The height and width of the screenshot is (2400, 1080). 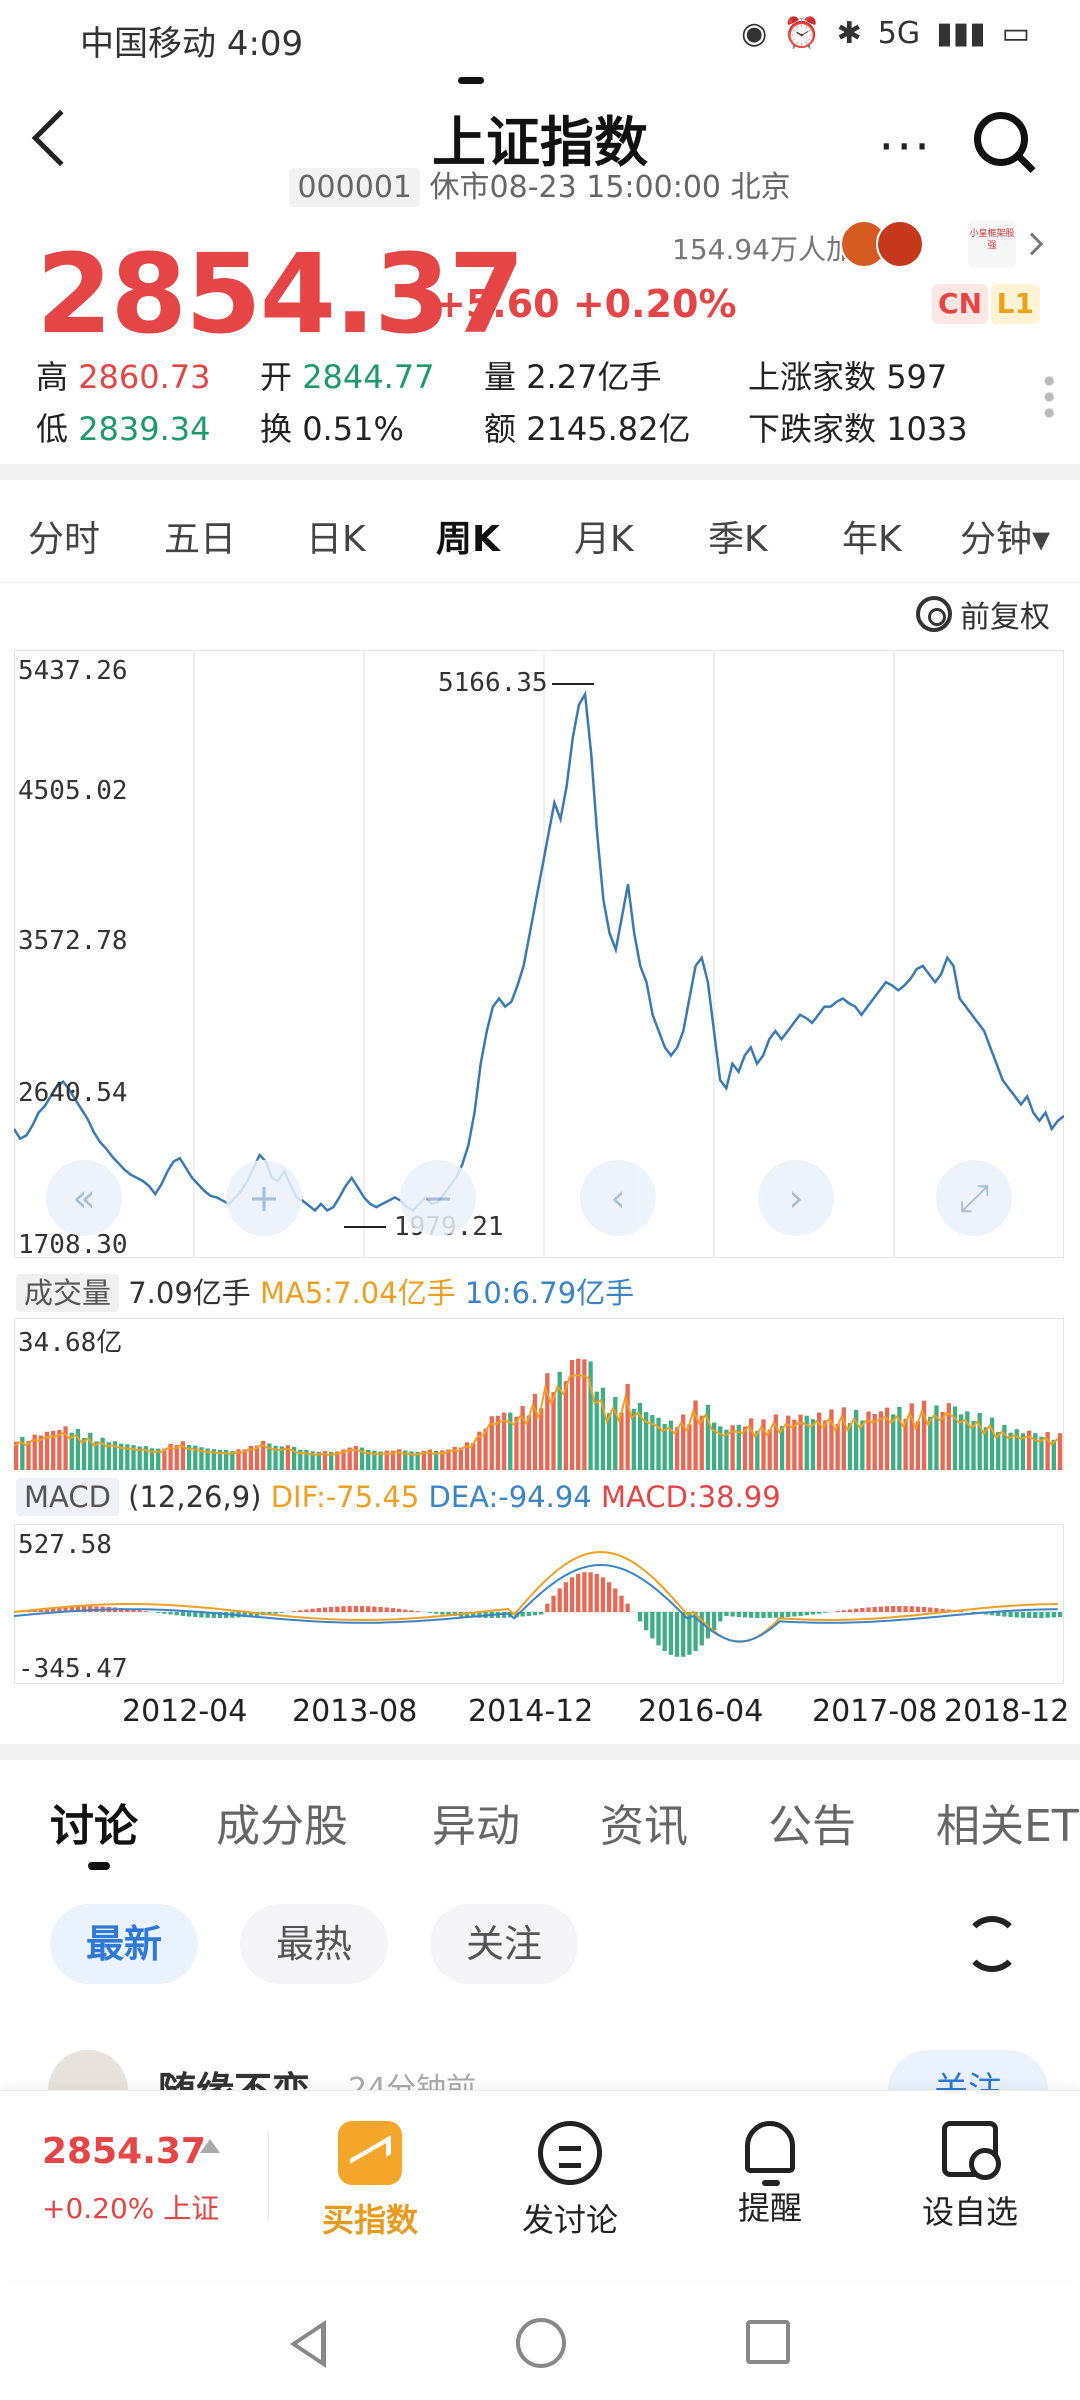 I want to click on buy-index-button: 买指数, so click(x=370, y=2181).